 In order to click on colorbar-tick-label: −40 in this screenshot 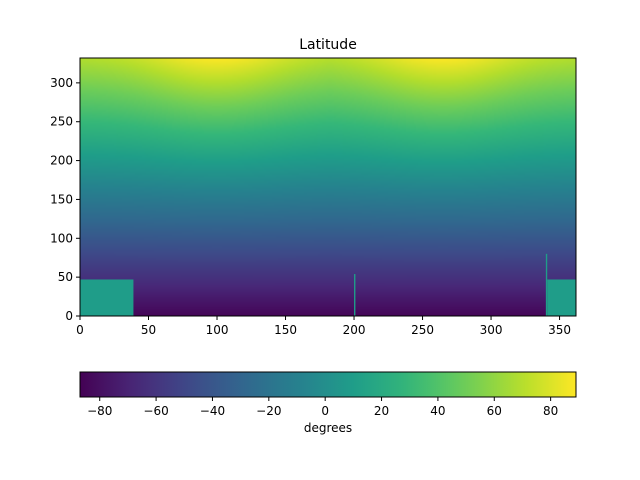, I will do `click(212, 411)`.